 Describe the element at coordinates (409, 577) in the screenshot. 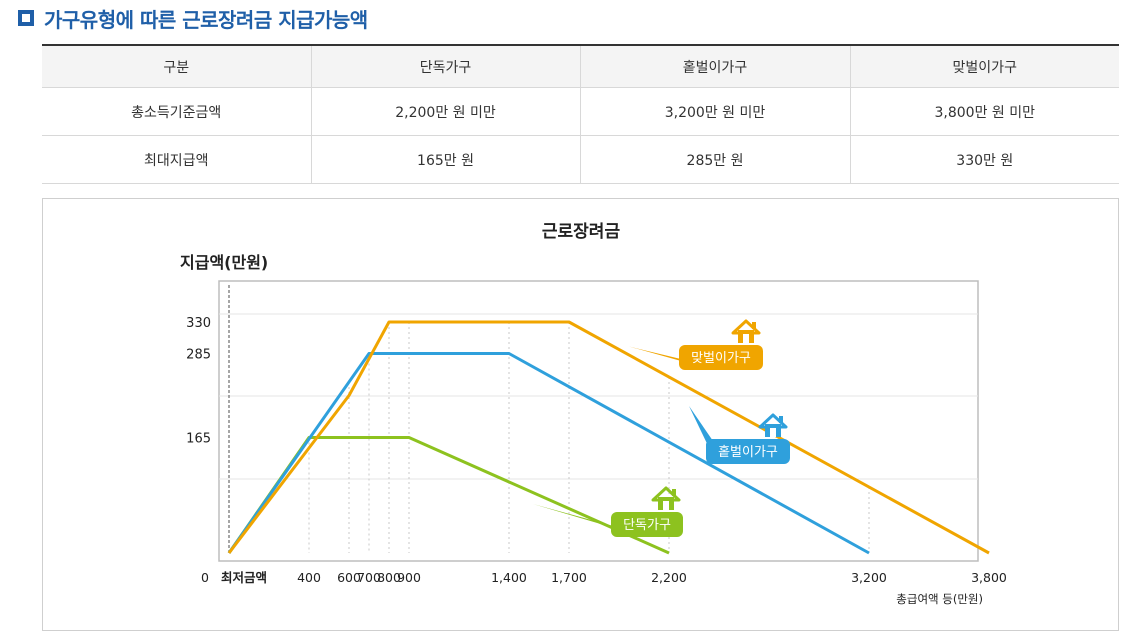

I see `x-tick-label: 900` at that location.